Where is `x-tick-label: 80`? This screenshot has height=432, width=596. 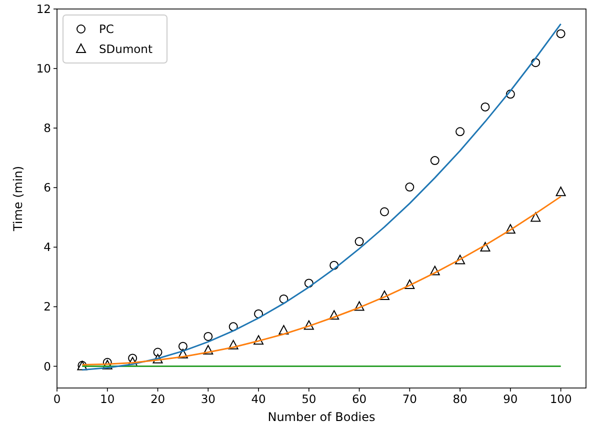 x-tick-label: 80 is located at coordinates (460, 399).